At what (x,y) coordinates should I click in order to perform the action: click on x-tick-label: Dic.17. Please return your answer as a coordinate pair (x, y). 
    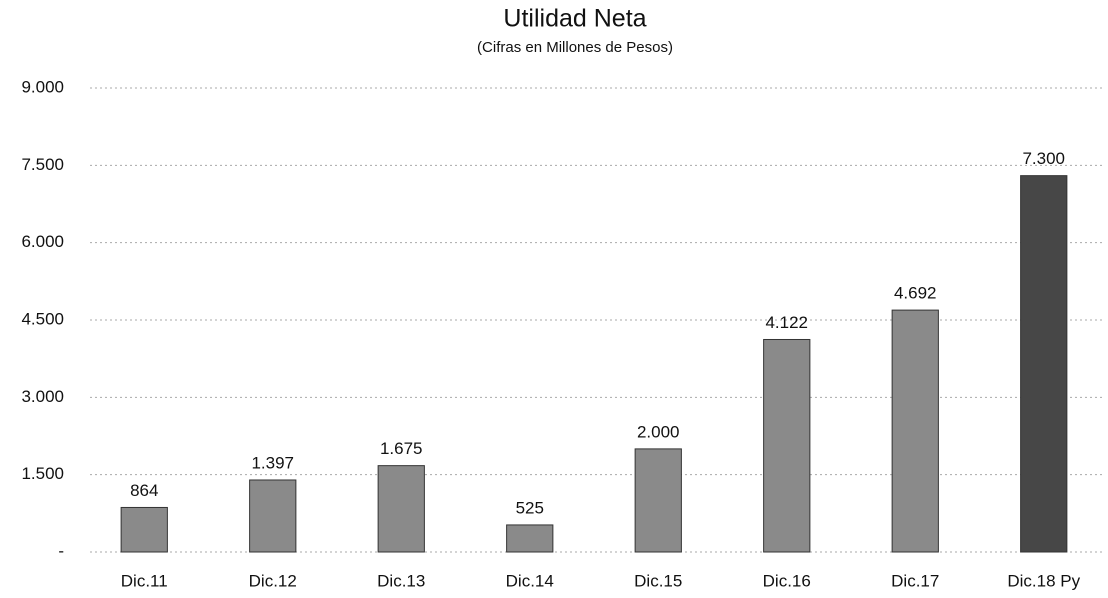
    Looking at the image, I should click on (915, 580).